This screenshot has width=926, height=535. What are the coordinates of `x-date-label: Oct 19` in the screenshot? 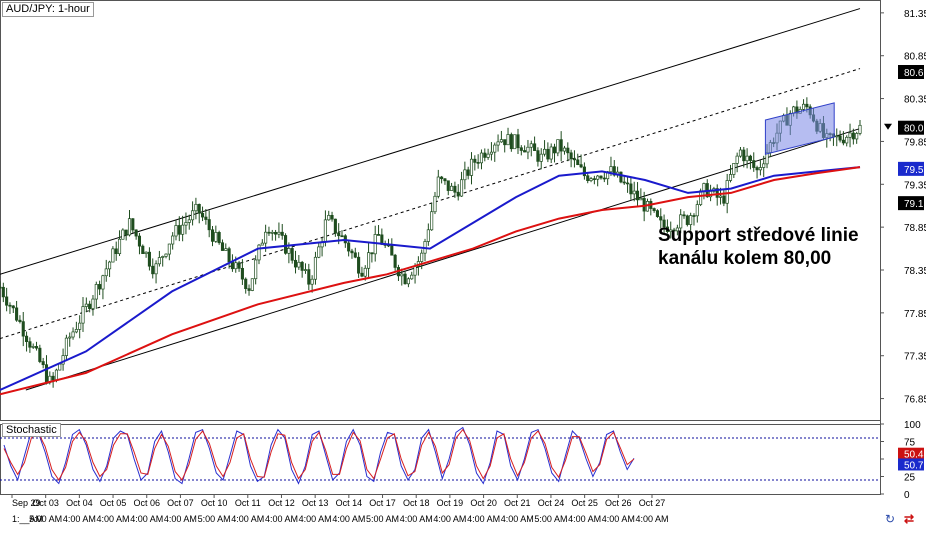 It's located at (450, 503).